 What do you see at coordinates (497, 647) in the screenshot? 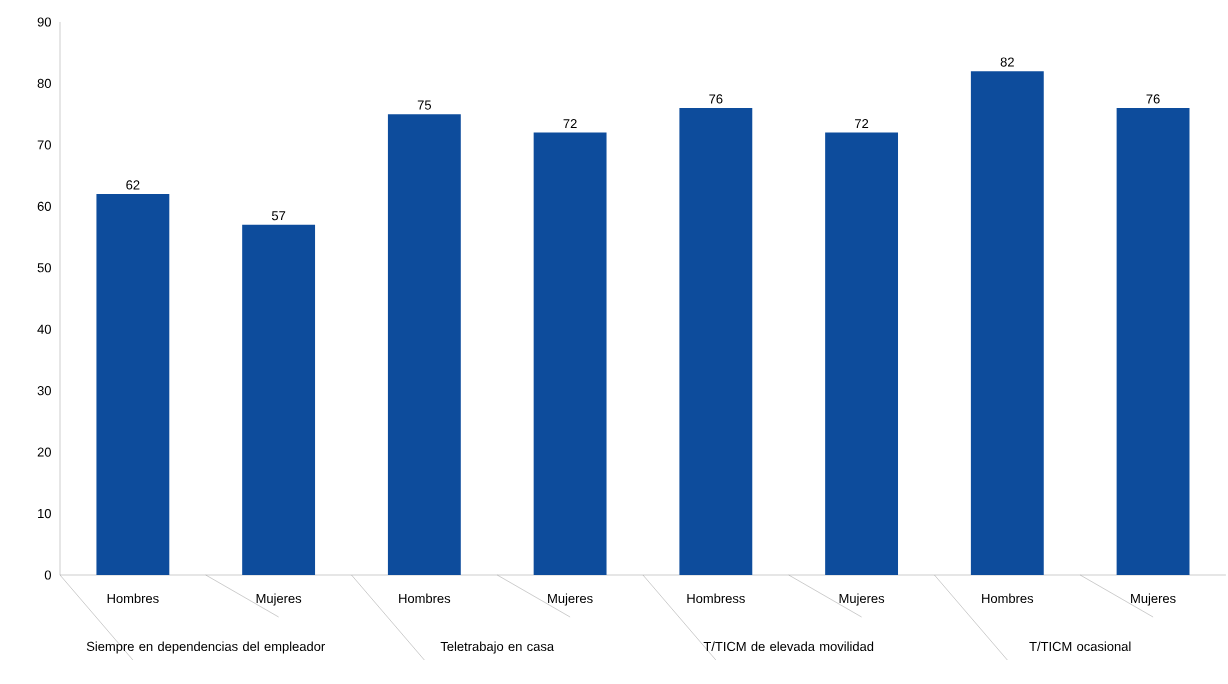
I see `text: Teletrabajo en casa` at bounding box center [497, 647].